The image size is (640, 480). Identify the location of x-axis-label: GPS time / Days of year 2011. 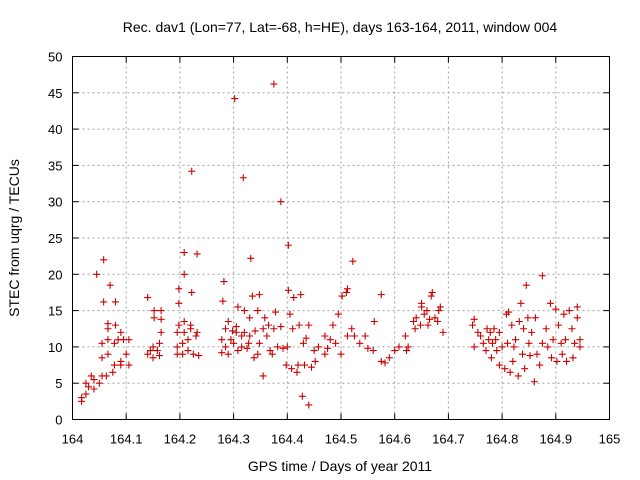
(340, 466).